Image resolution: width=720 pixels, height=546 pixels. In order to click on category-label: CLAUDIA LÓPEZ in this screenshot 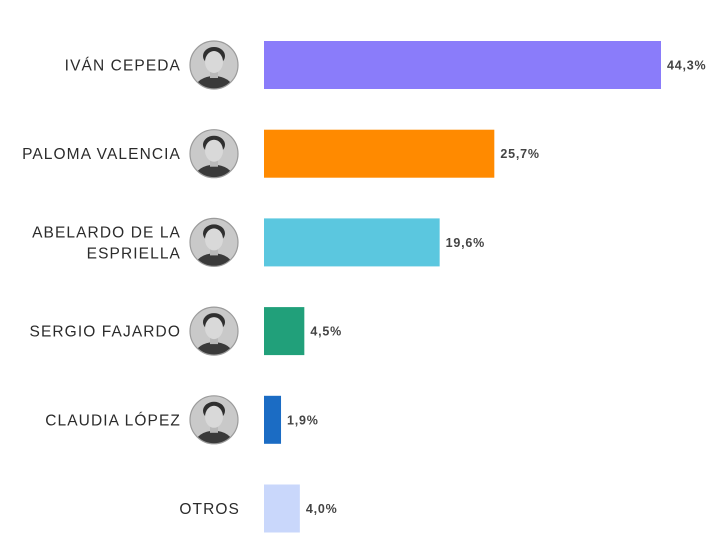, I will do `click(113, 420)`.